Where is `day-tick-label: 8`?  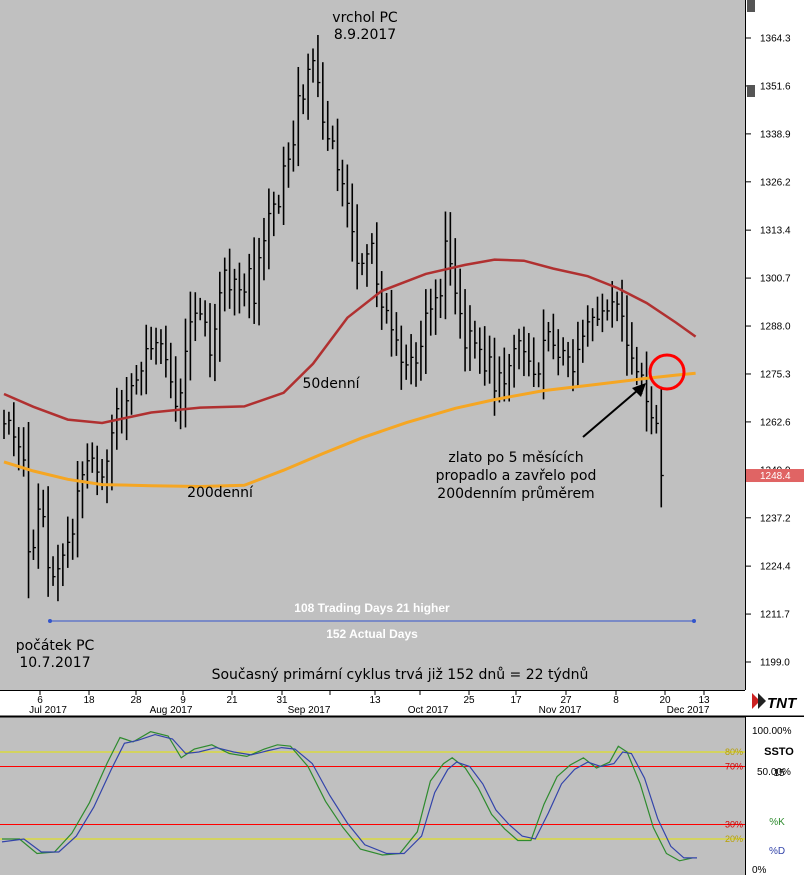 day-tick-label: 8 is located at coordinates (616, 700).